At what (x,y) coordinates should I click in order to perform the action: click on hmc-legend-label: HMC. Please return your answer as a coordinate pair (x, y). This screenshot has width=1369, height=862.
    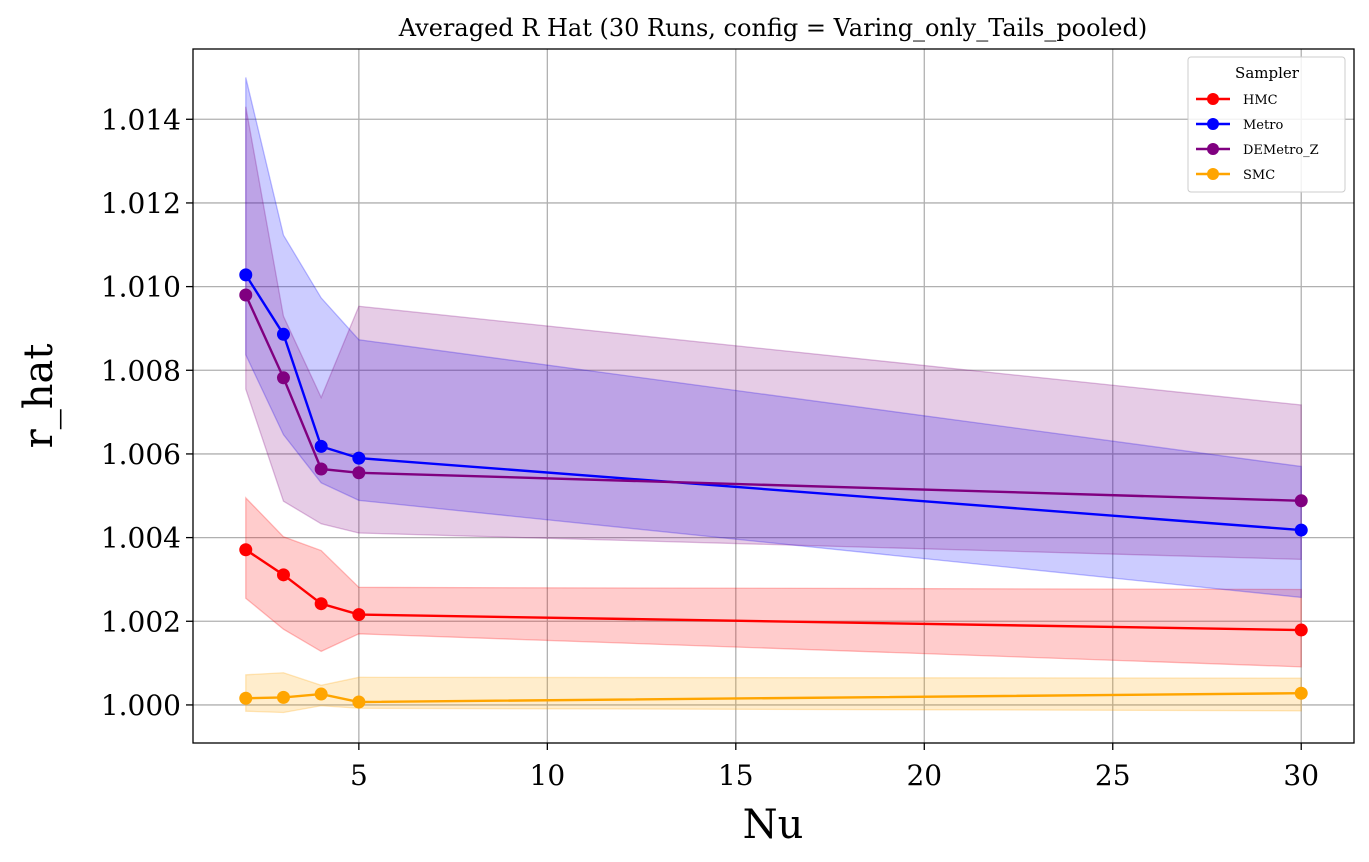
    Looking at the image, I should click on (1260, 100).